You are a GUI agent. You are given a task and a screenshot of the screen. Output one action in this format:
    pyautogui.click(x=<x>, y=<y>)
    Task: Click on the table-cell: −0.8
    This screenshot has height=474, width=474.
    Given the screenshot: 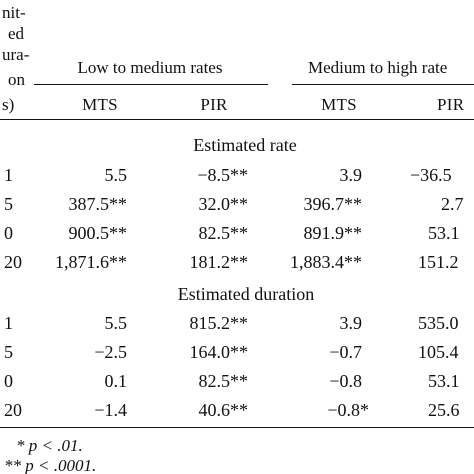 What is the action you would take?
    pyautogui.click(x=345, y=381)
    